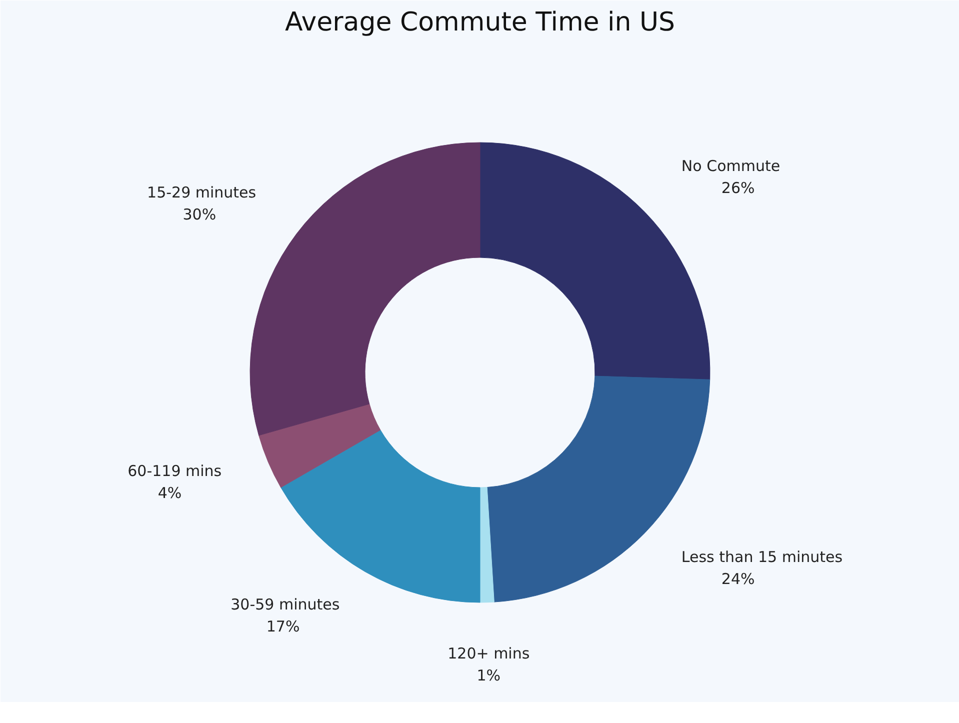  Describe the element at coordinates (480, 23) in the screenshot. I see `chart-title: Average Commute Time in US` at that location.